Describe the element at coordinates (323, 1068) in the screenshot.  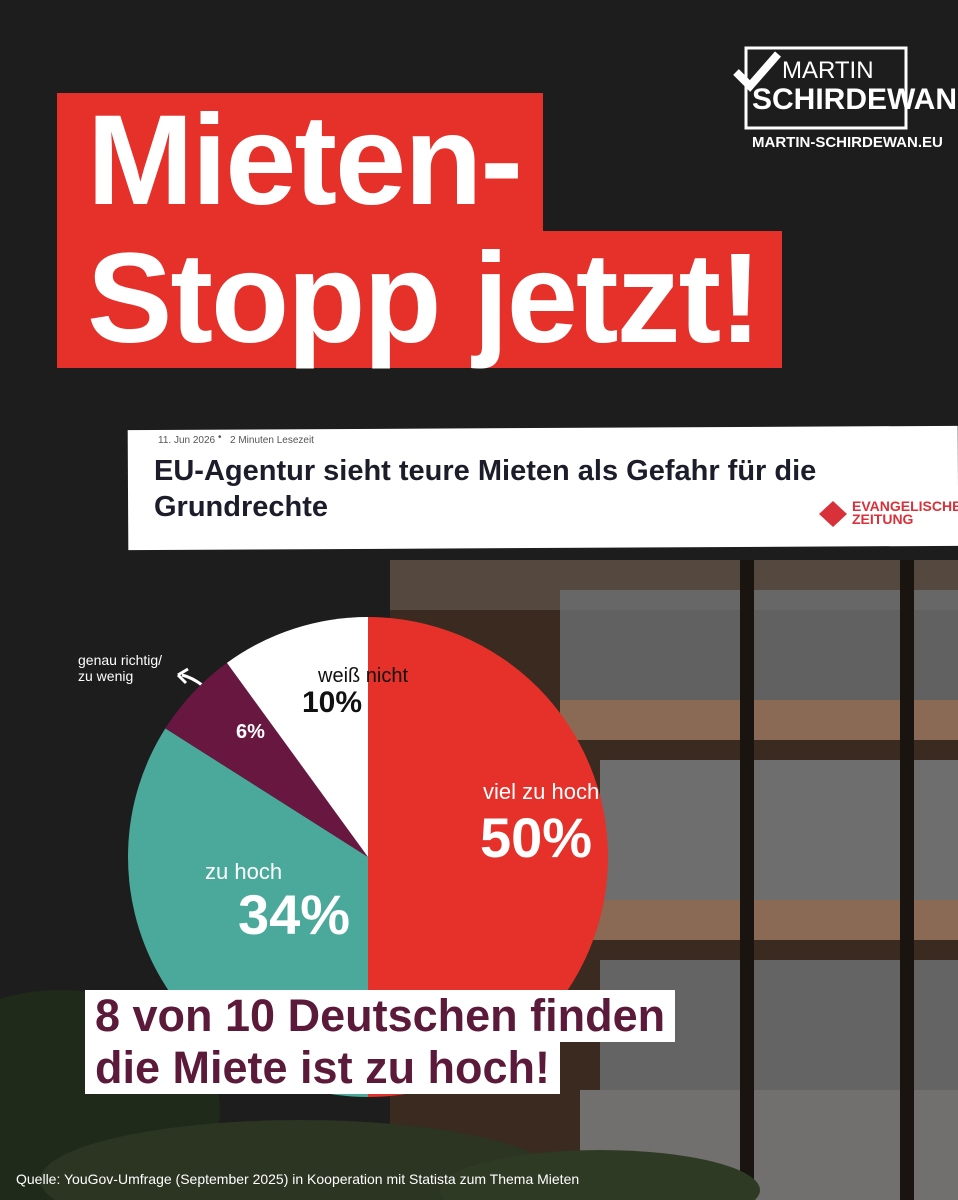
I see `callout-line: die Miete ist zu hoch!` at that location.